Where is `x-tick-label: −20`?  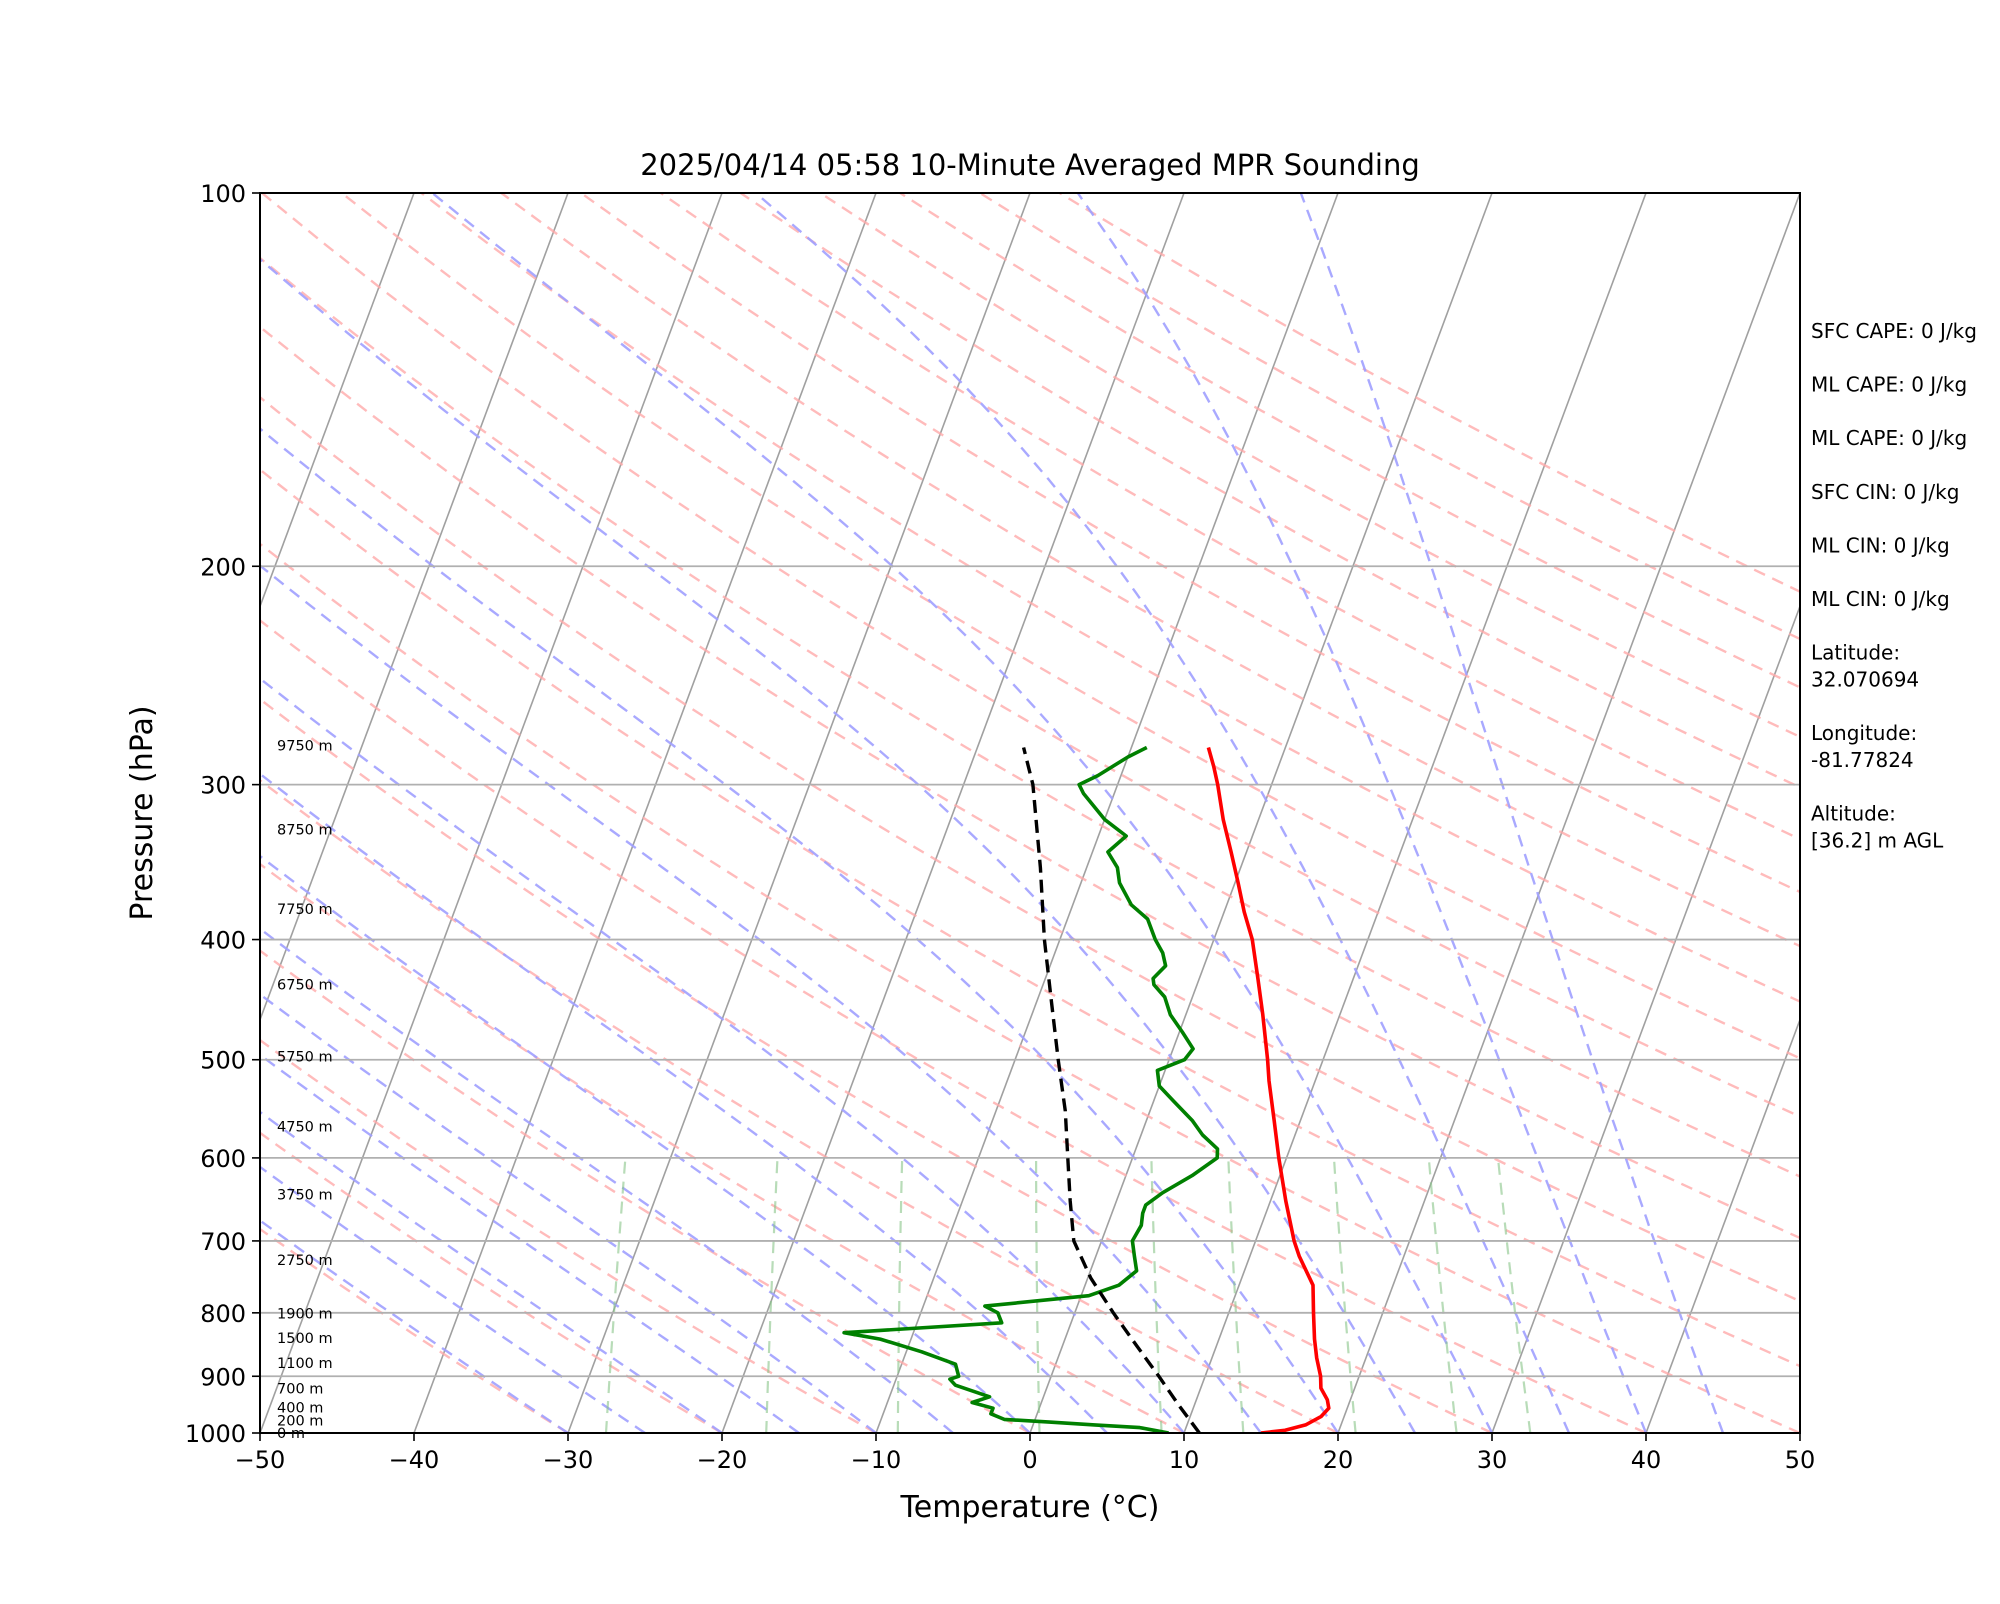
x-tick-label: −20 is located at coordinates (722, 1460).